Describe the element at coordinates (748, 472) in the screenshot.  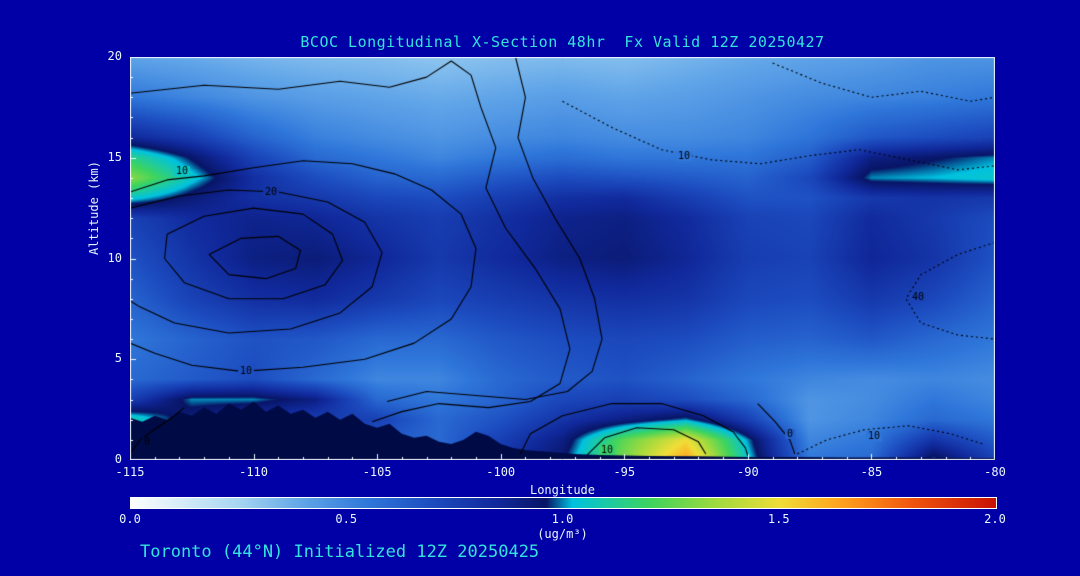
I see `x-tick-label: -90` at that location.